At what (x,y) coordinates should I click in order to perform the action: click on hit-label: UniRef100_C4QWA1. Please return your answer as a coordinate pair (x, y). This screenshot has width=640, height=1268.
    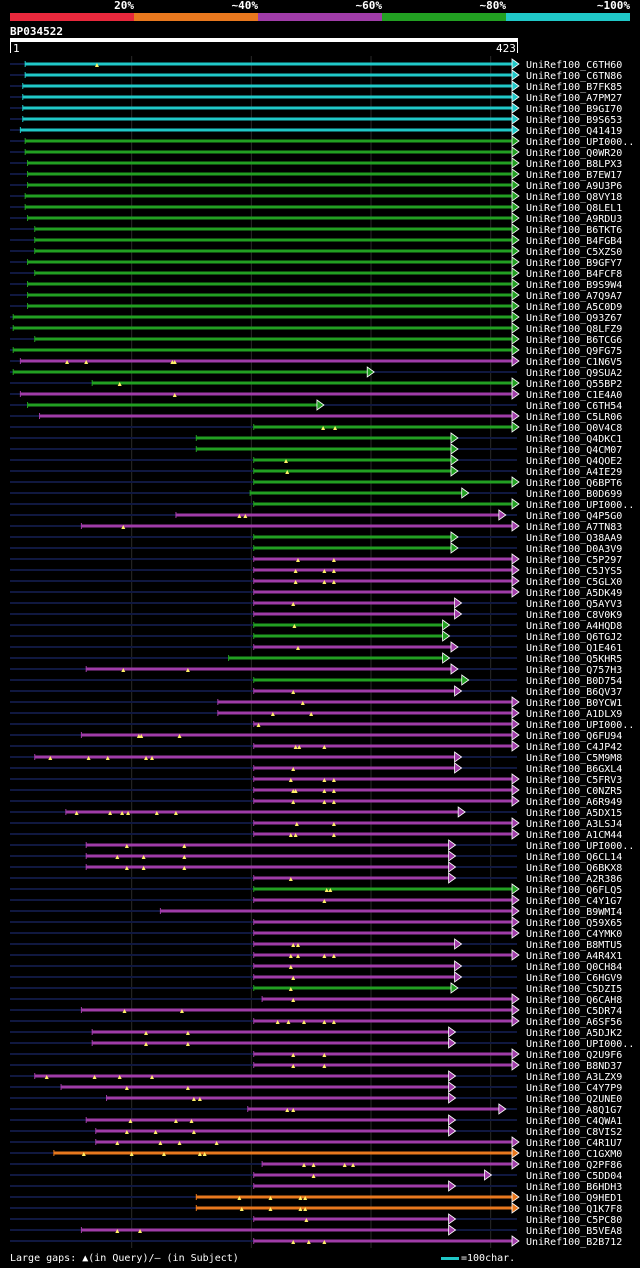
    Looking at the image, I should click on (574, 1121).